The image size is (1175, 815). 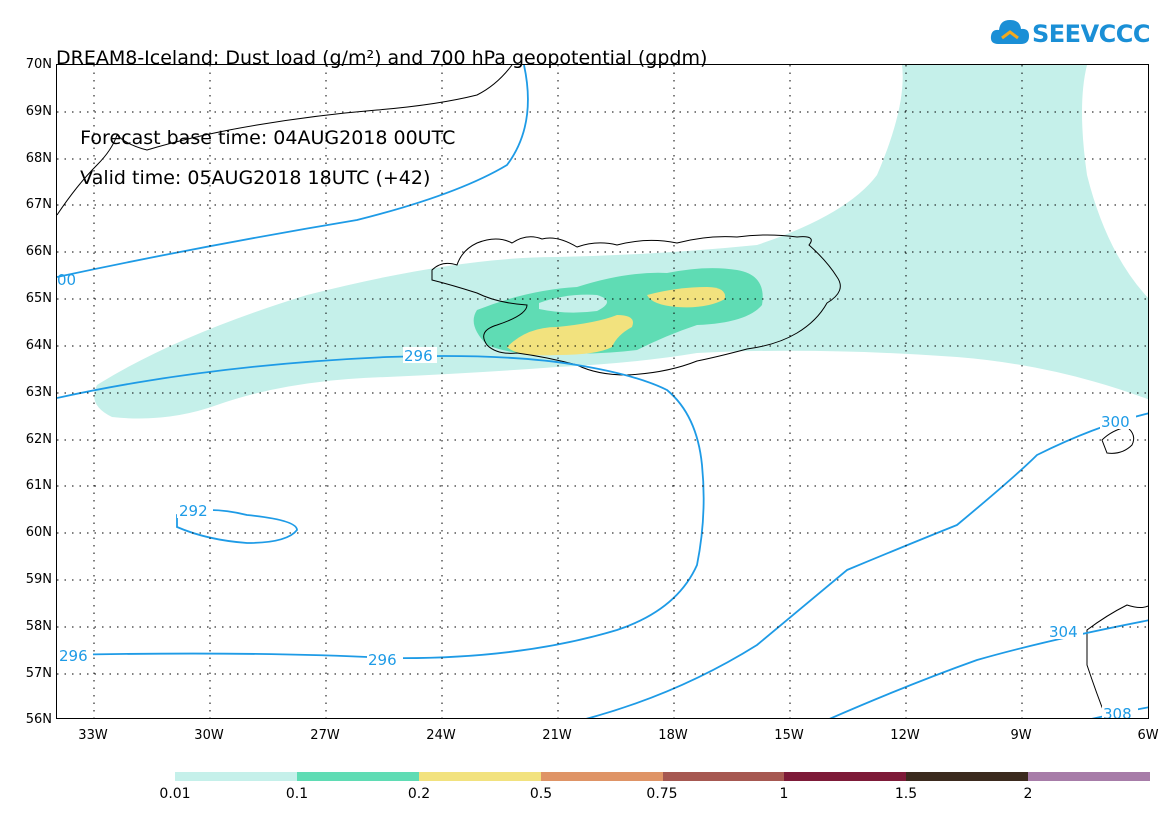 What do you see at coordinates (418, 356) in the screenshot?
I see `contour-label-296-a: 296` at bounding box center [418, 356].